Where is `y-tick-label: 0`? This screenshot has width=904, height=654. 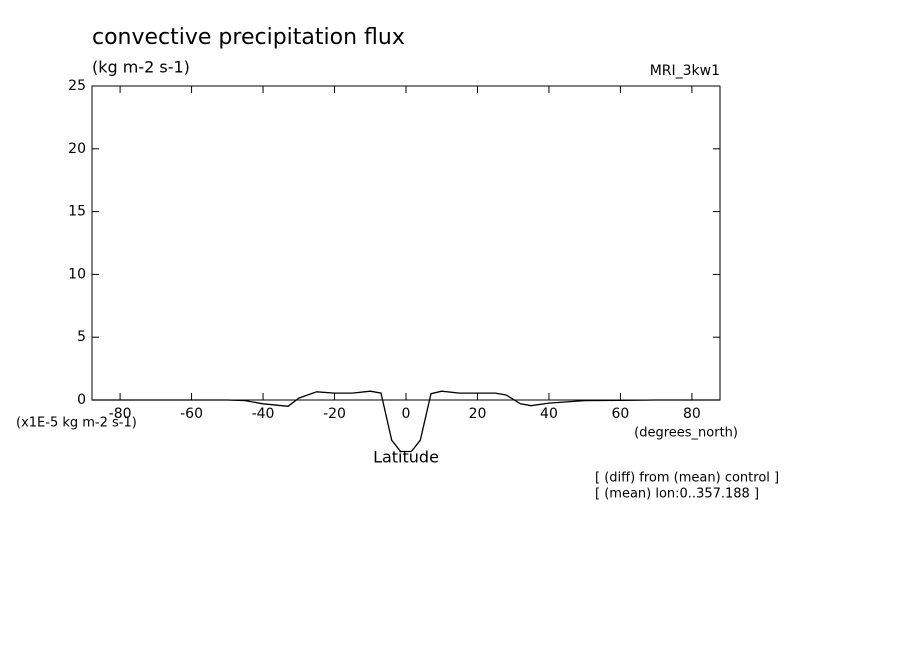 y-tick-label: 0 is located at coordinates (81, 400).